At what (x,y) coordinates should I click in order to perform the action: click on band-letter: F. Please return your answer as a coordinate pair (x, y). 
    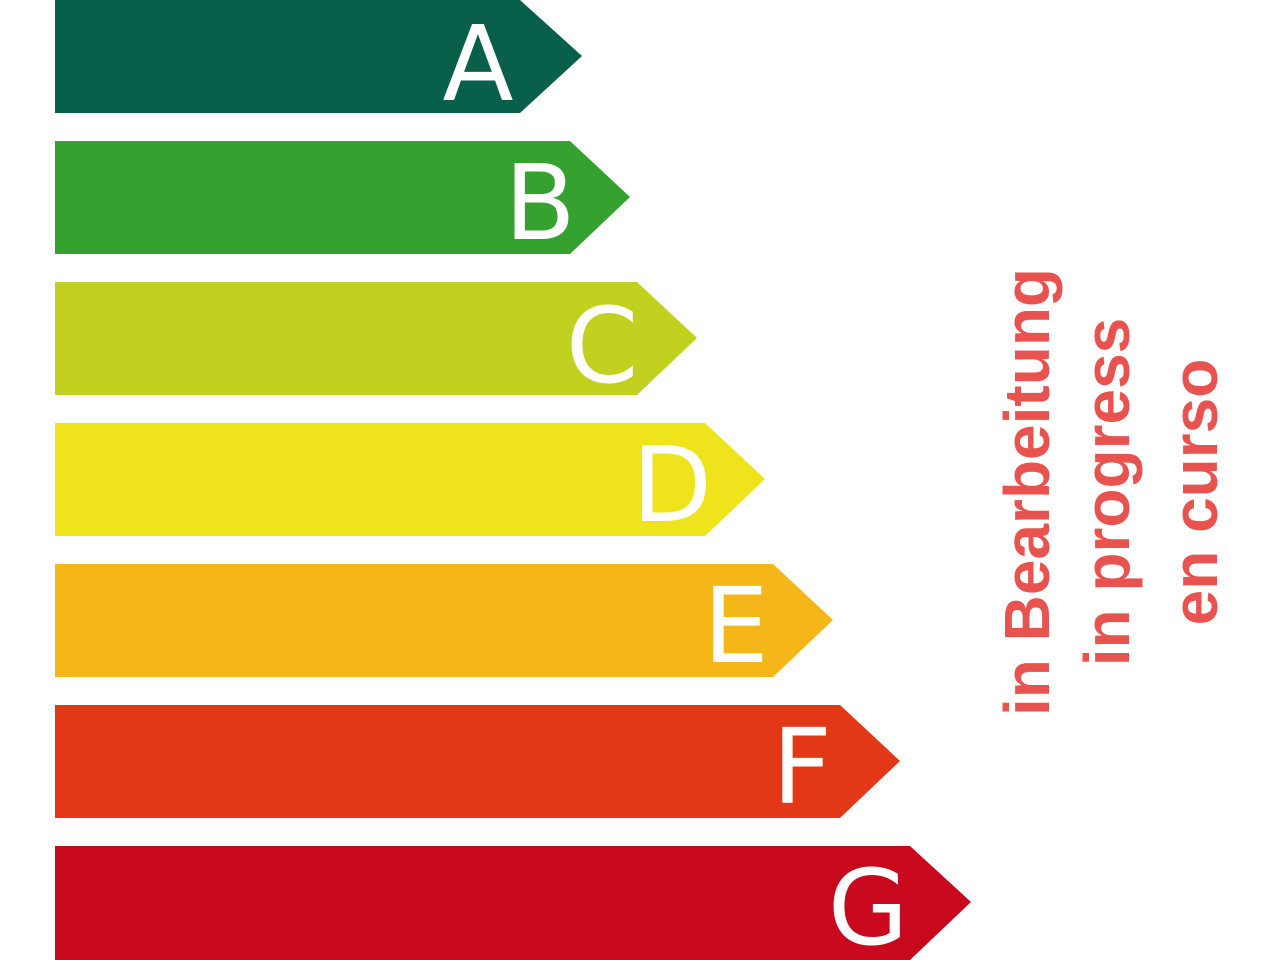
    Looking at the image, I should click on (802, 767).